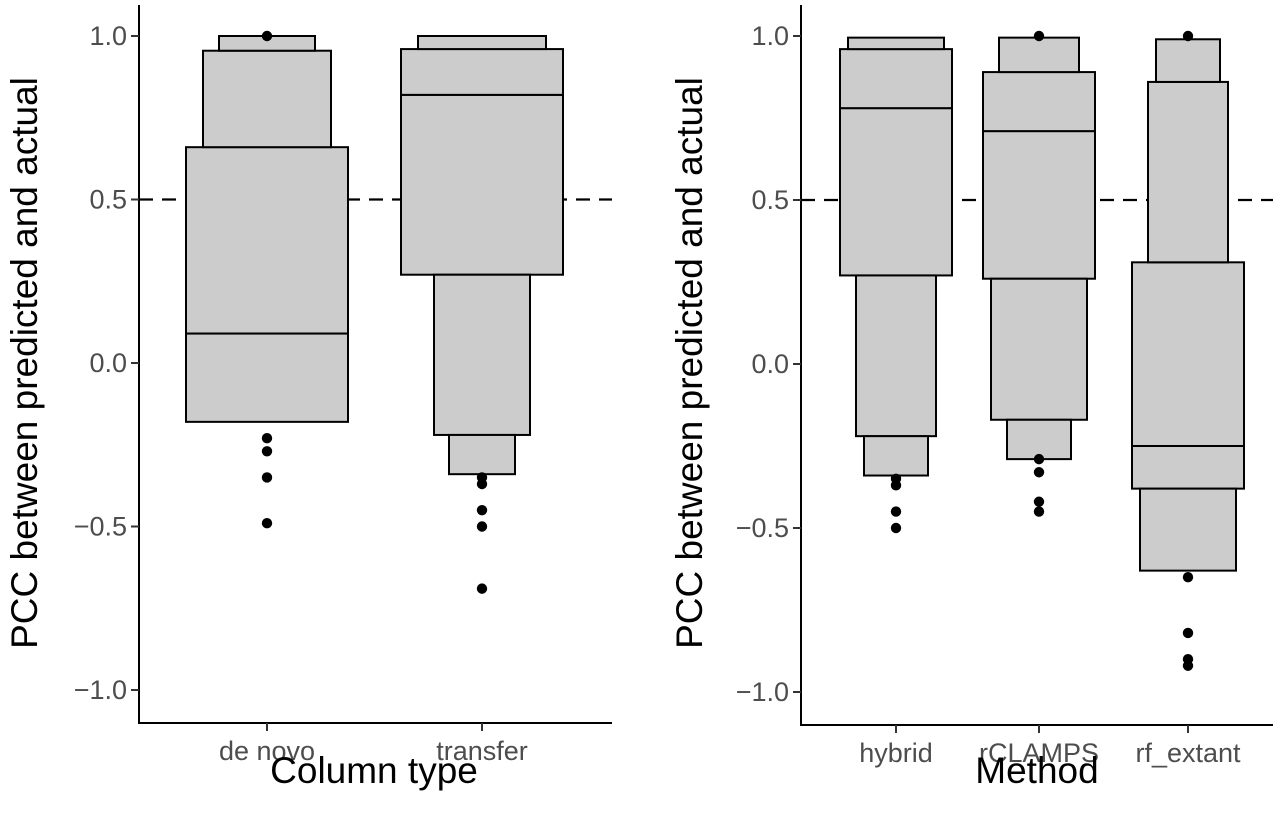 The image size is (1280, 823). What do you see at coordinates (374, 312) in the screenshot?
I see `outlier-points` at bounding box center [374, 312].